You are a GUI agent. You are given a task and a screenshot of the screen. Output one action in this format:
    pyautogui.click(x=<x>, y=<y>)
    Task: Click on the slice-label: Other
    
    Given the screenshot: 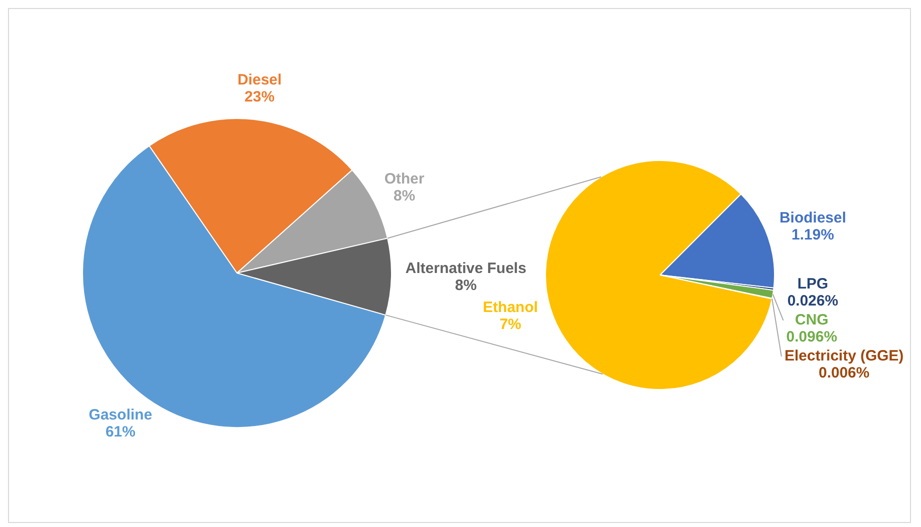 What is the action you would take?
    pyautogui.click(x=404, y=179)
    